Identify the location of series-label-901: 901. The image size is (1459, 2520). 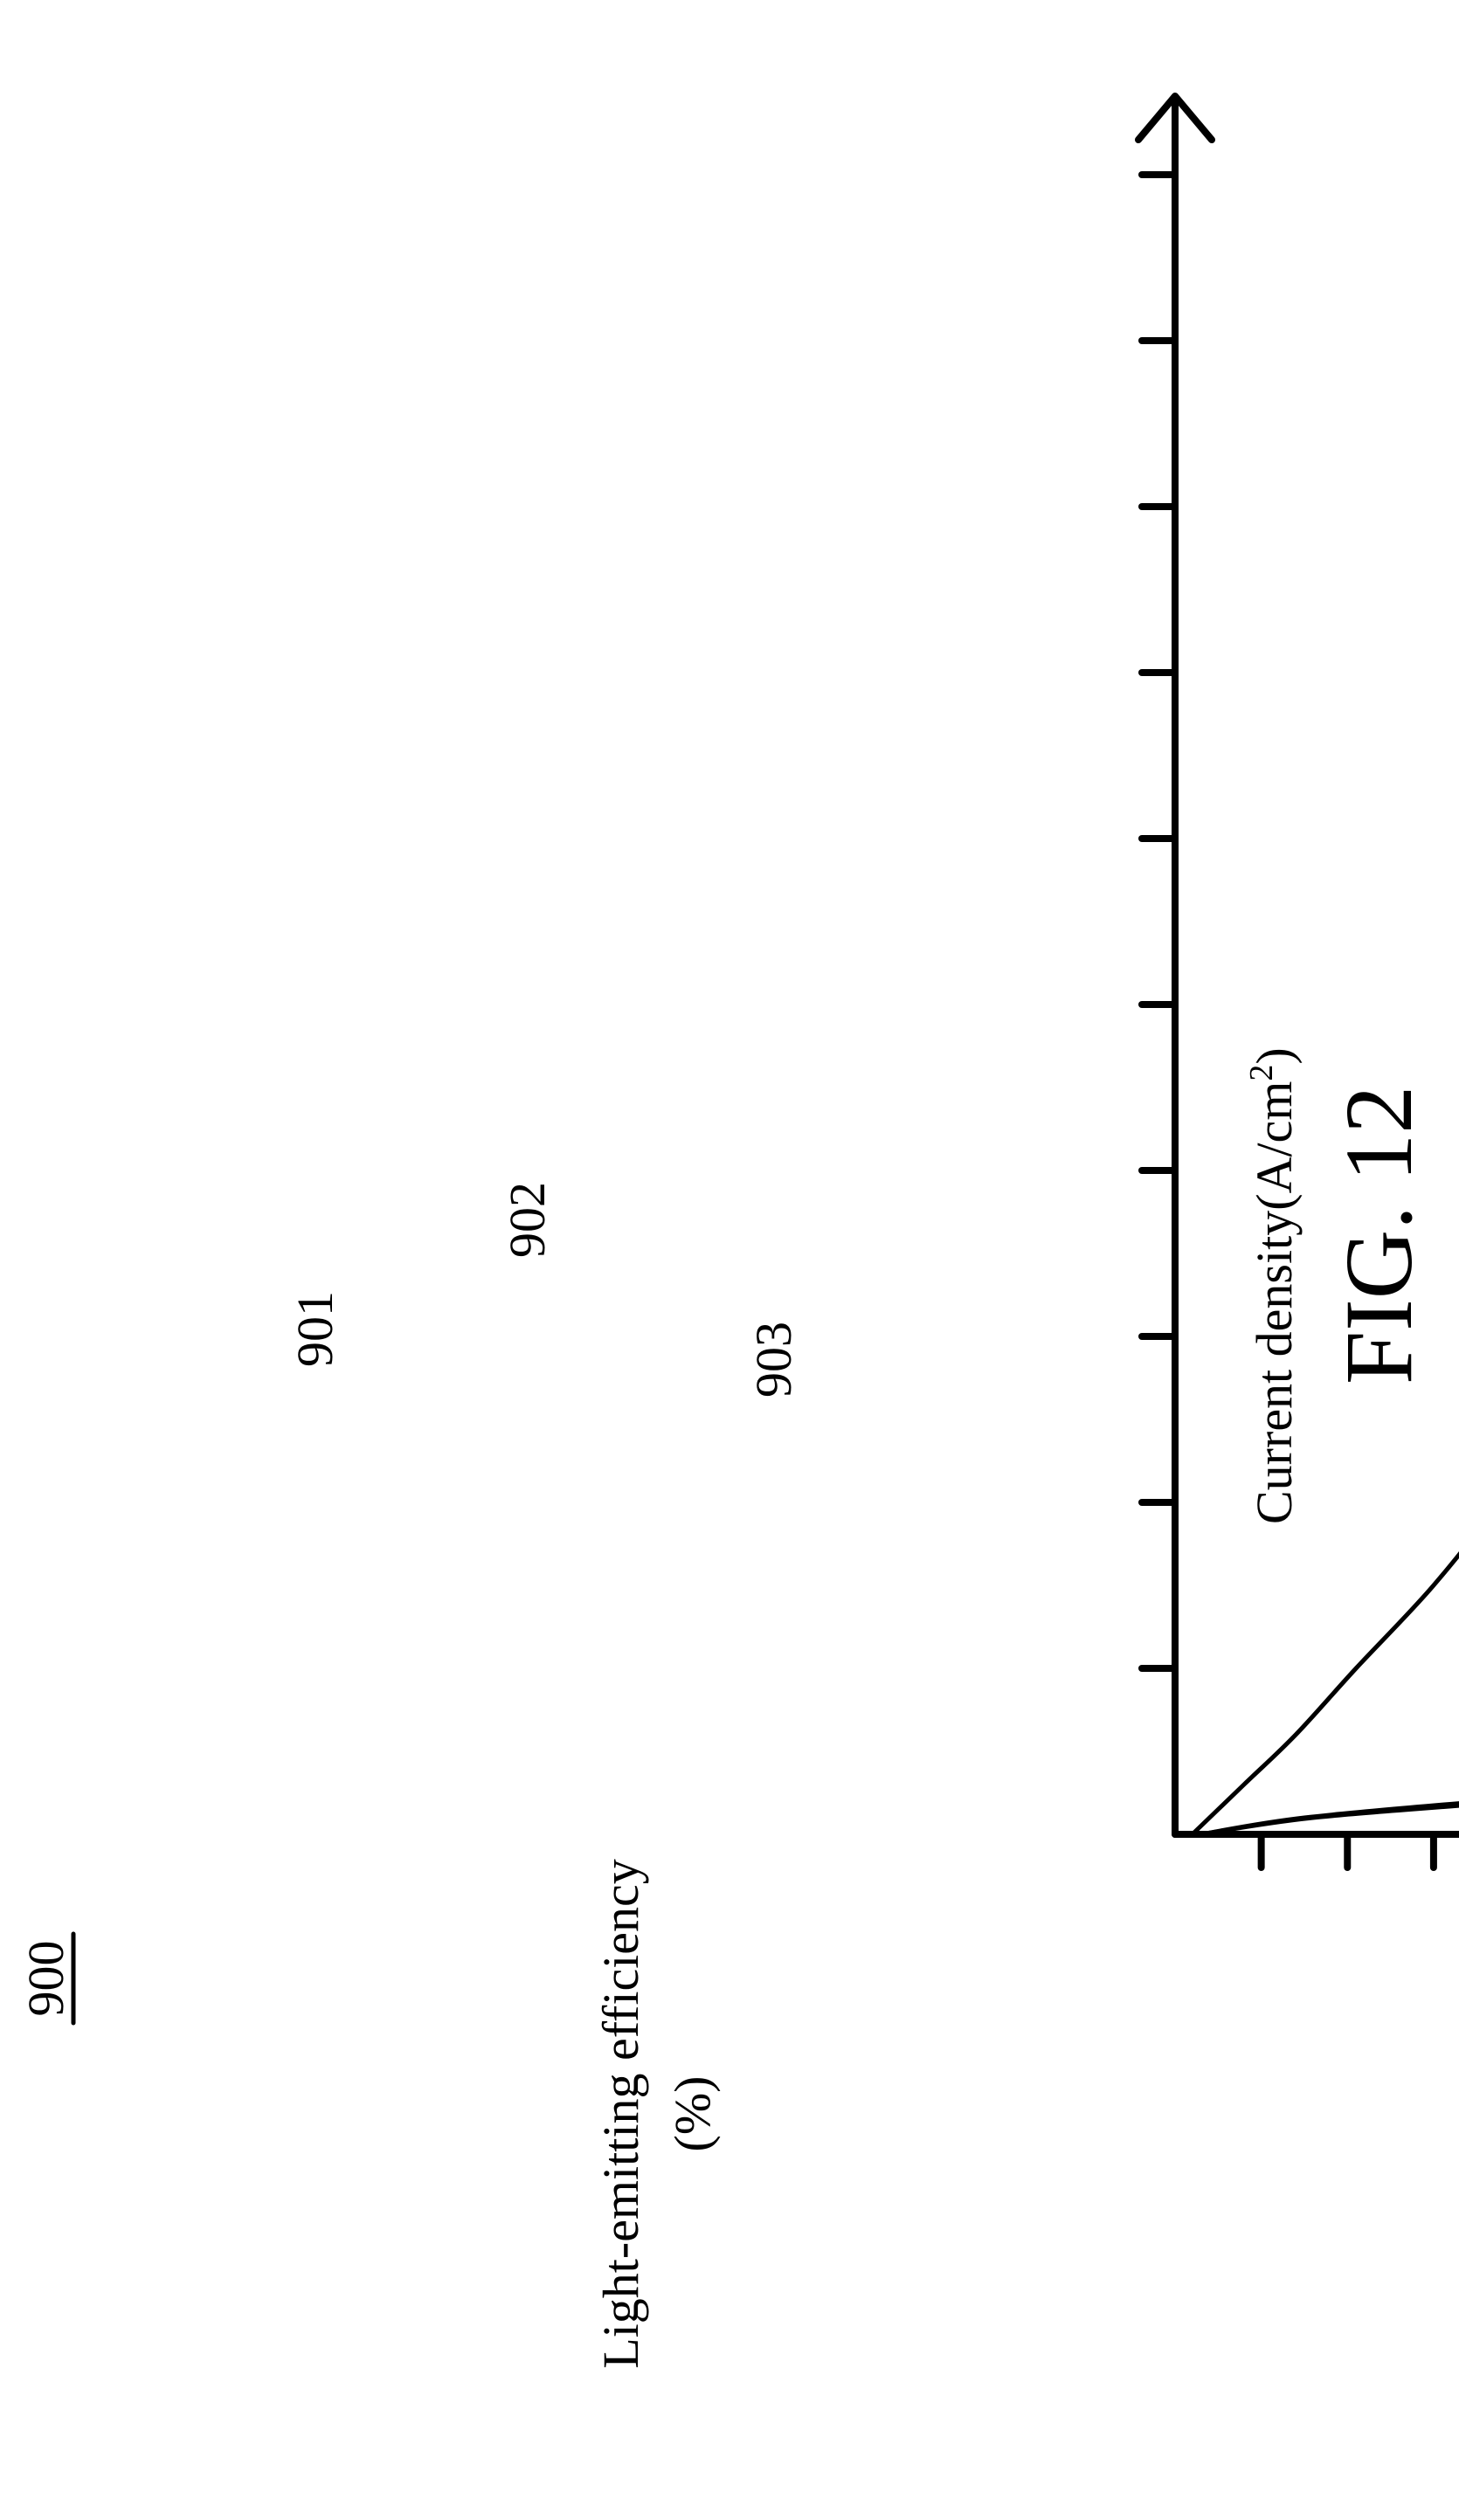
(315, 1329).